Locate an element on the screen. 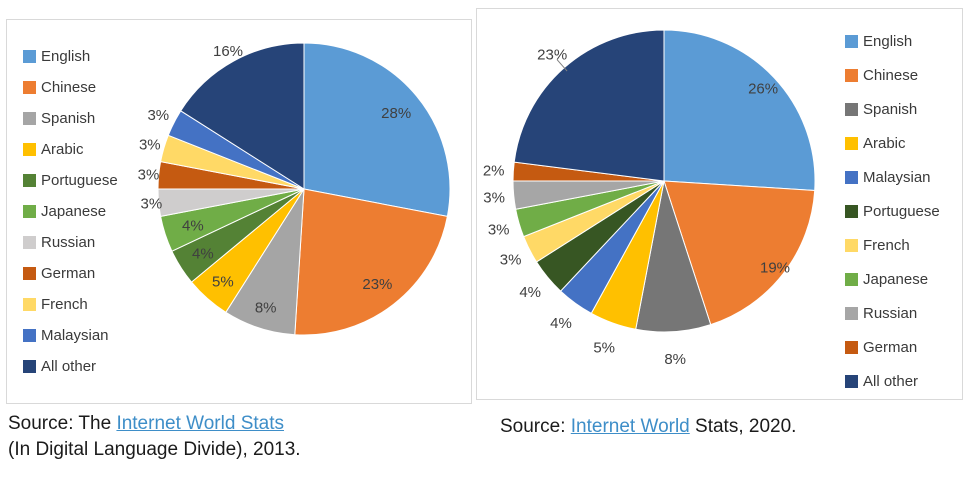  legend-swatch-french is located at coordinates (851, 245).